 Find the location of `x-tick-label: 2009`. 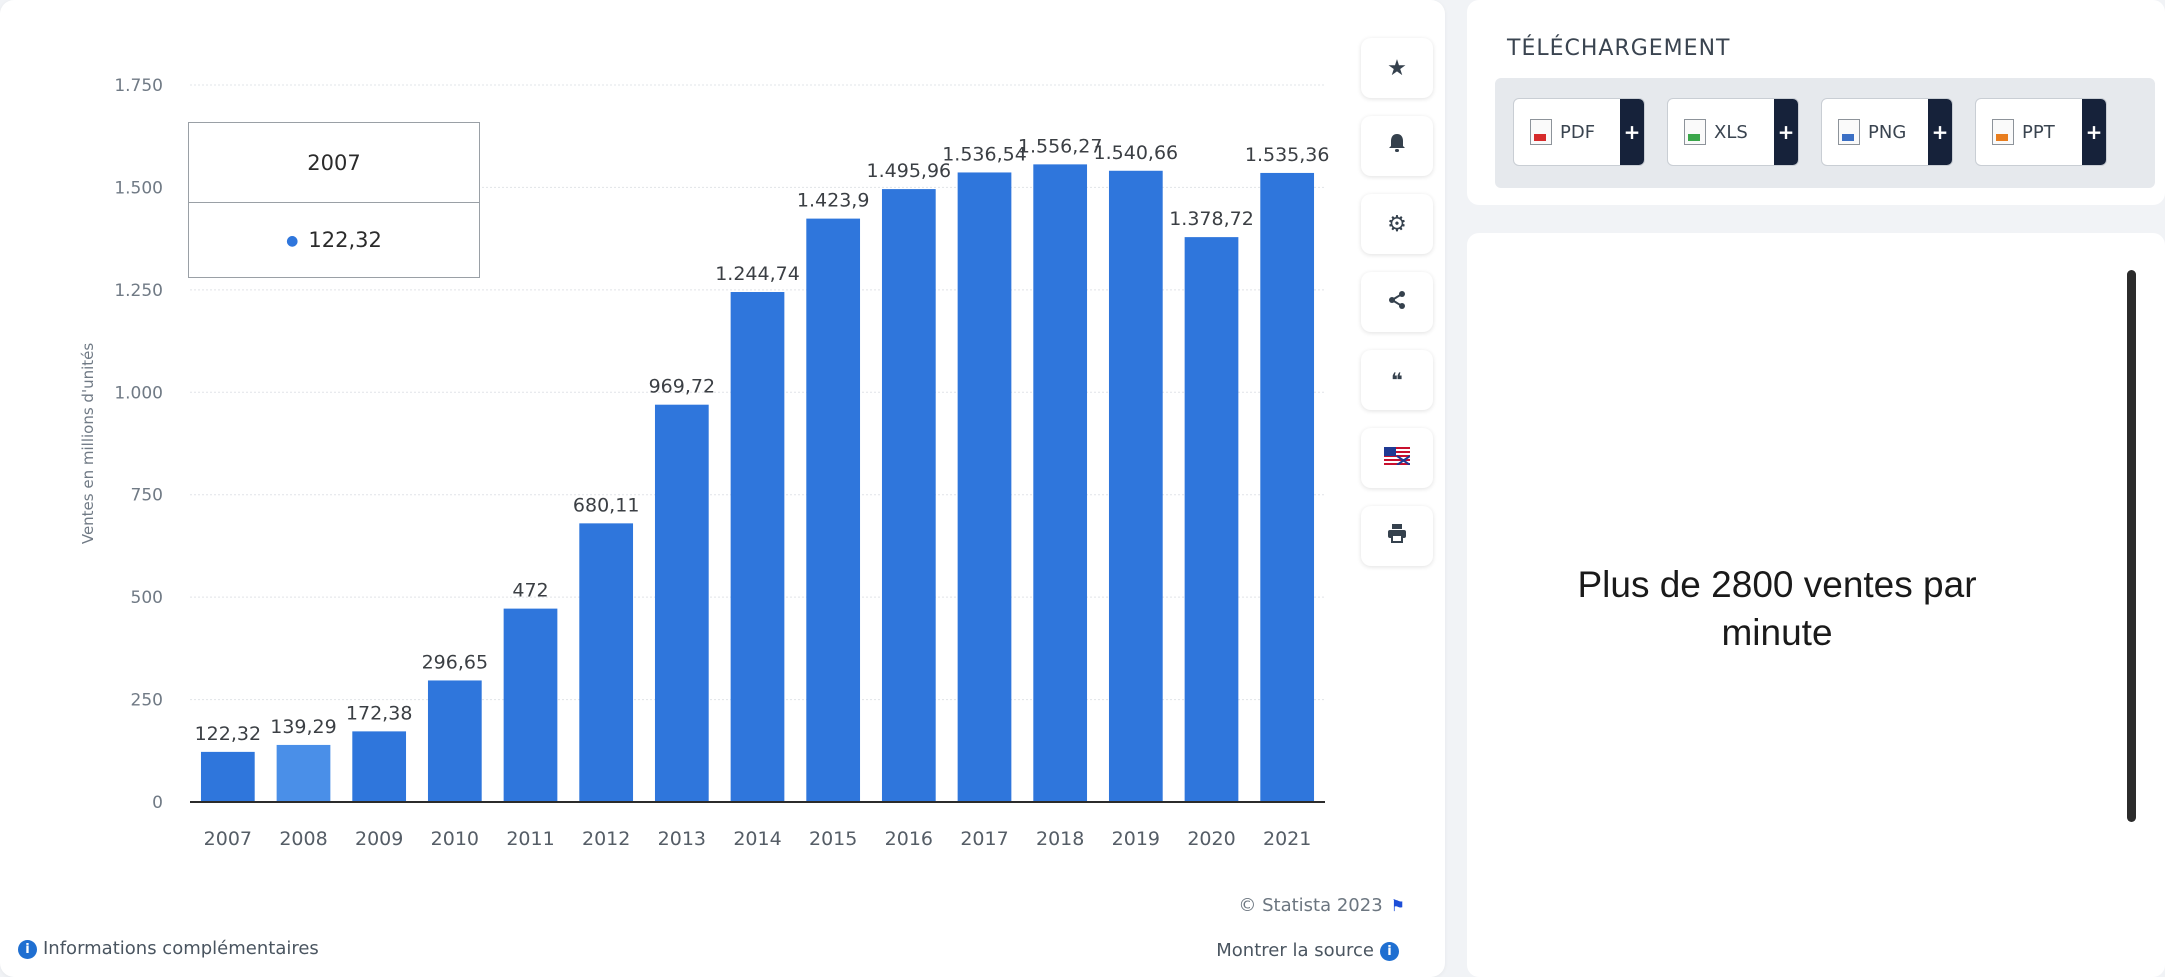

x-tick-label: 2009 is located at coordinates (379, 839).